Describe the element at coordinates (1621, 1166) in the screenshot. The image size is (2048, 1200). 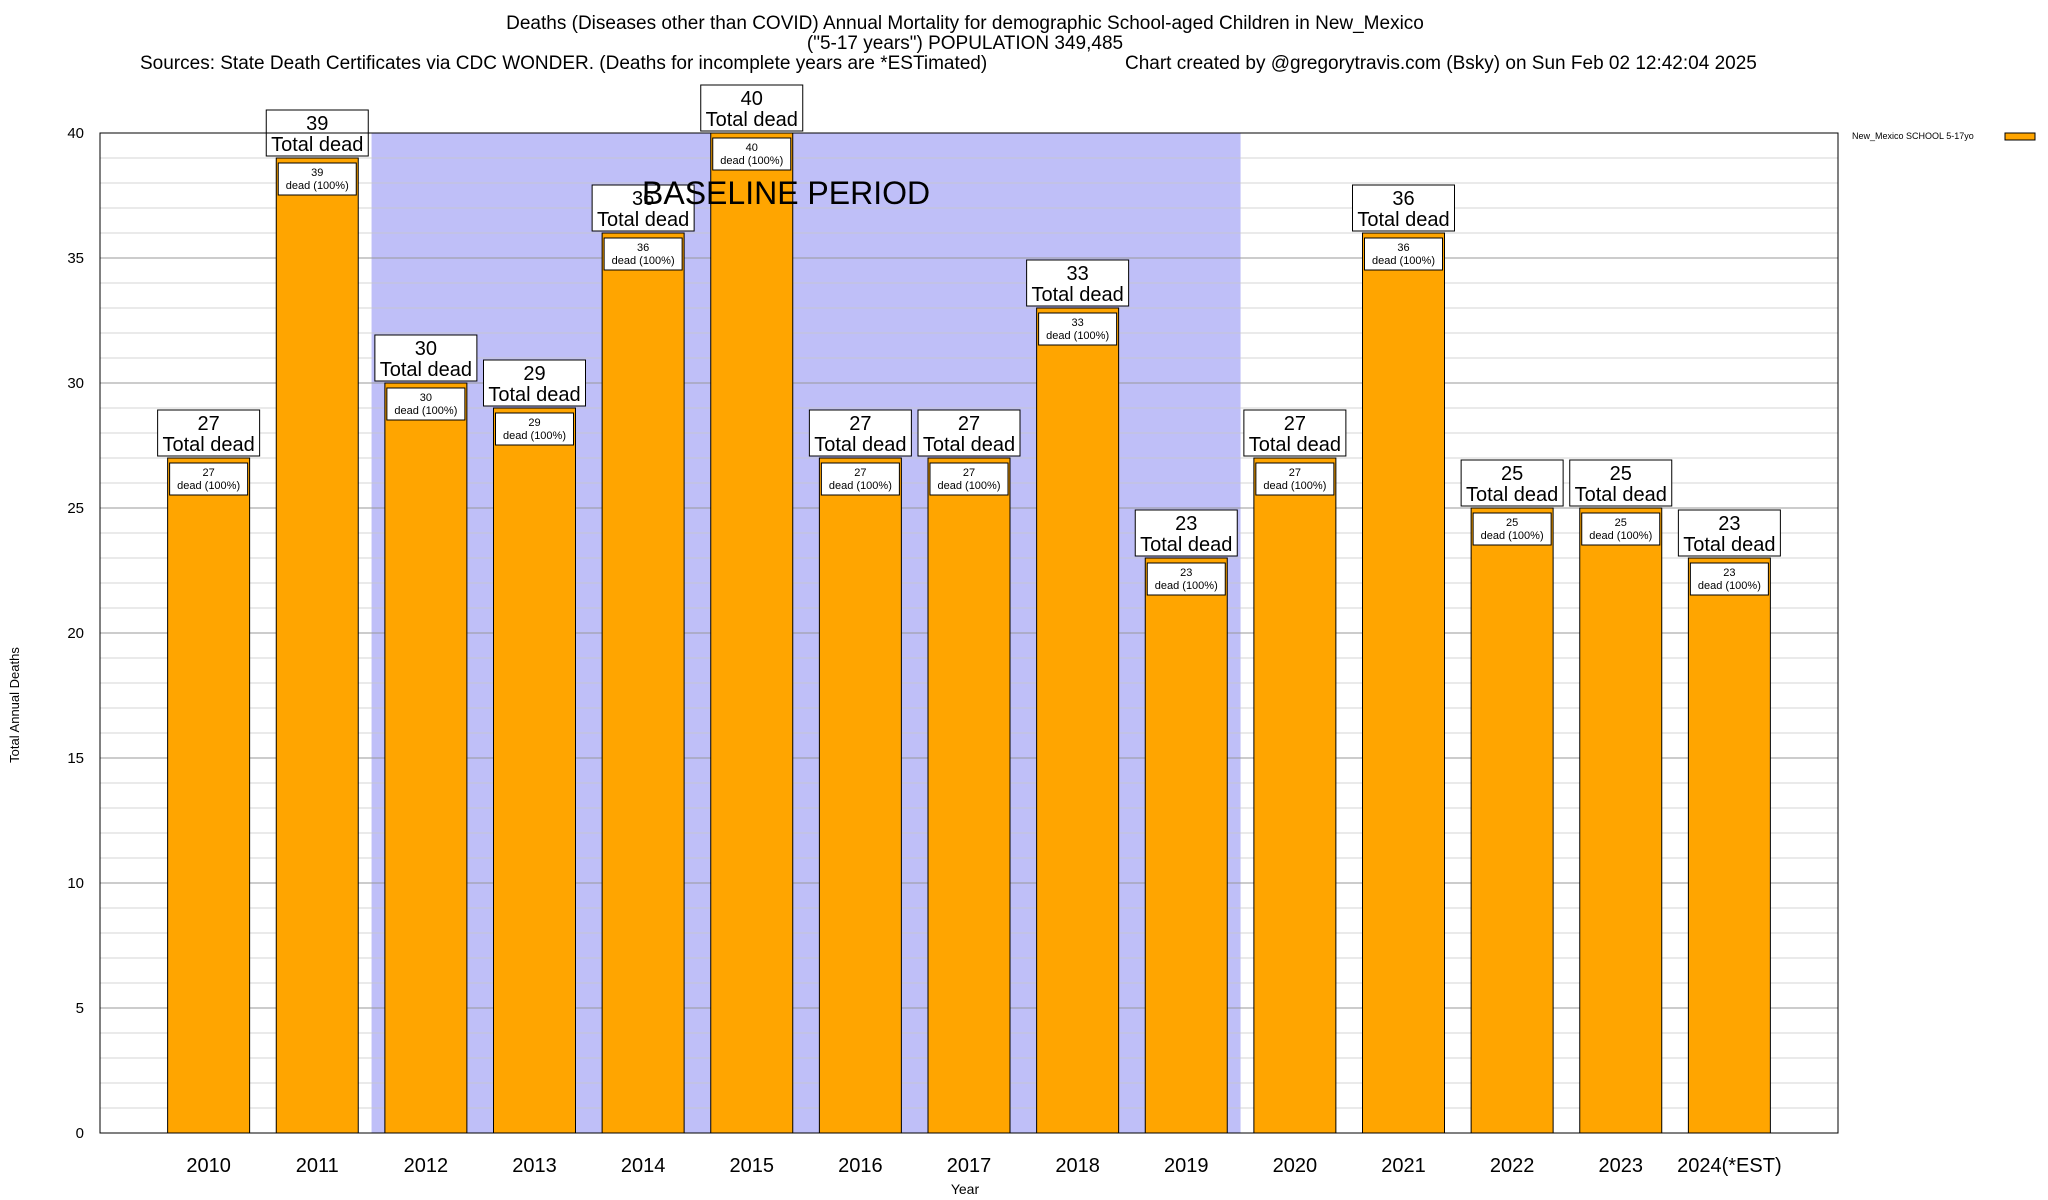
I see `x-tick-label: 2023` at that location.